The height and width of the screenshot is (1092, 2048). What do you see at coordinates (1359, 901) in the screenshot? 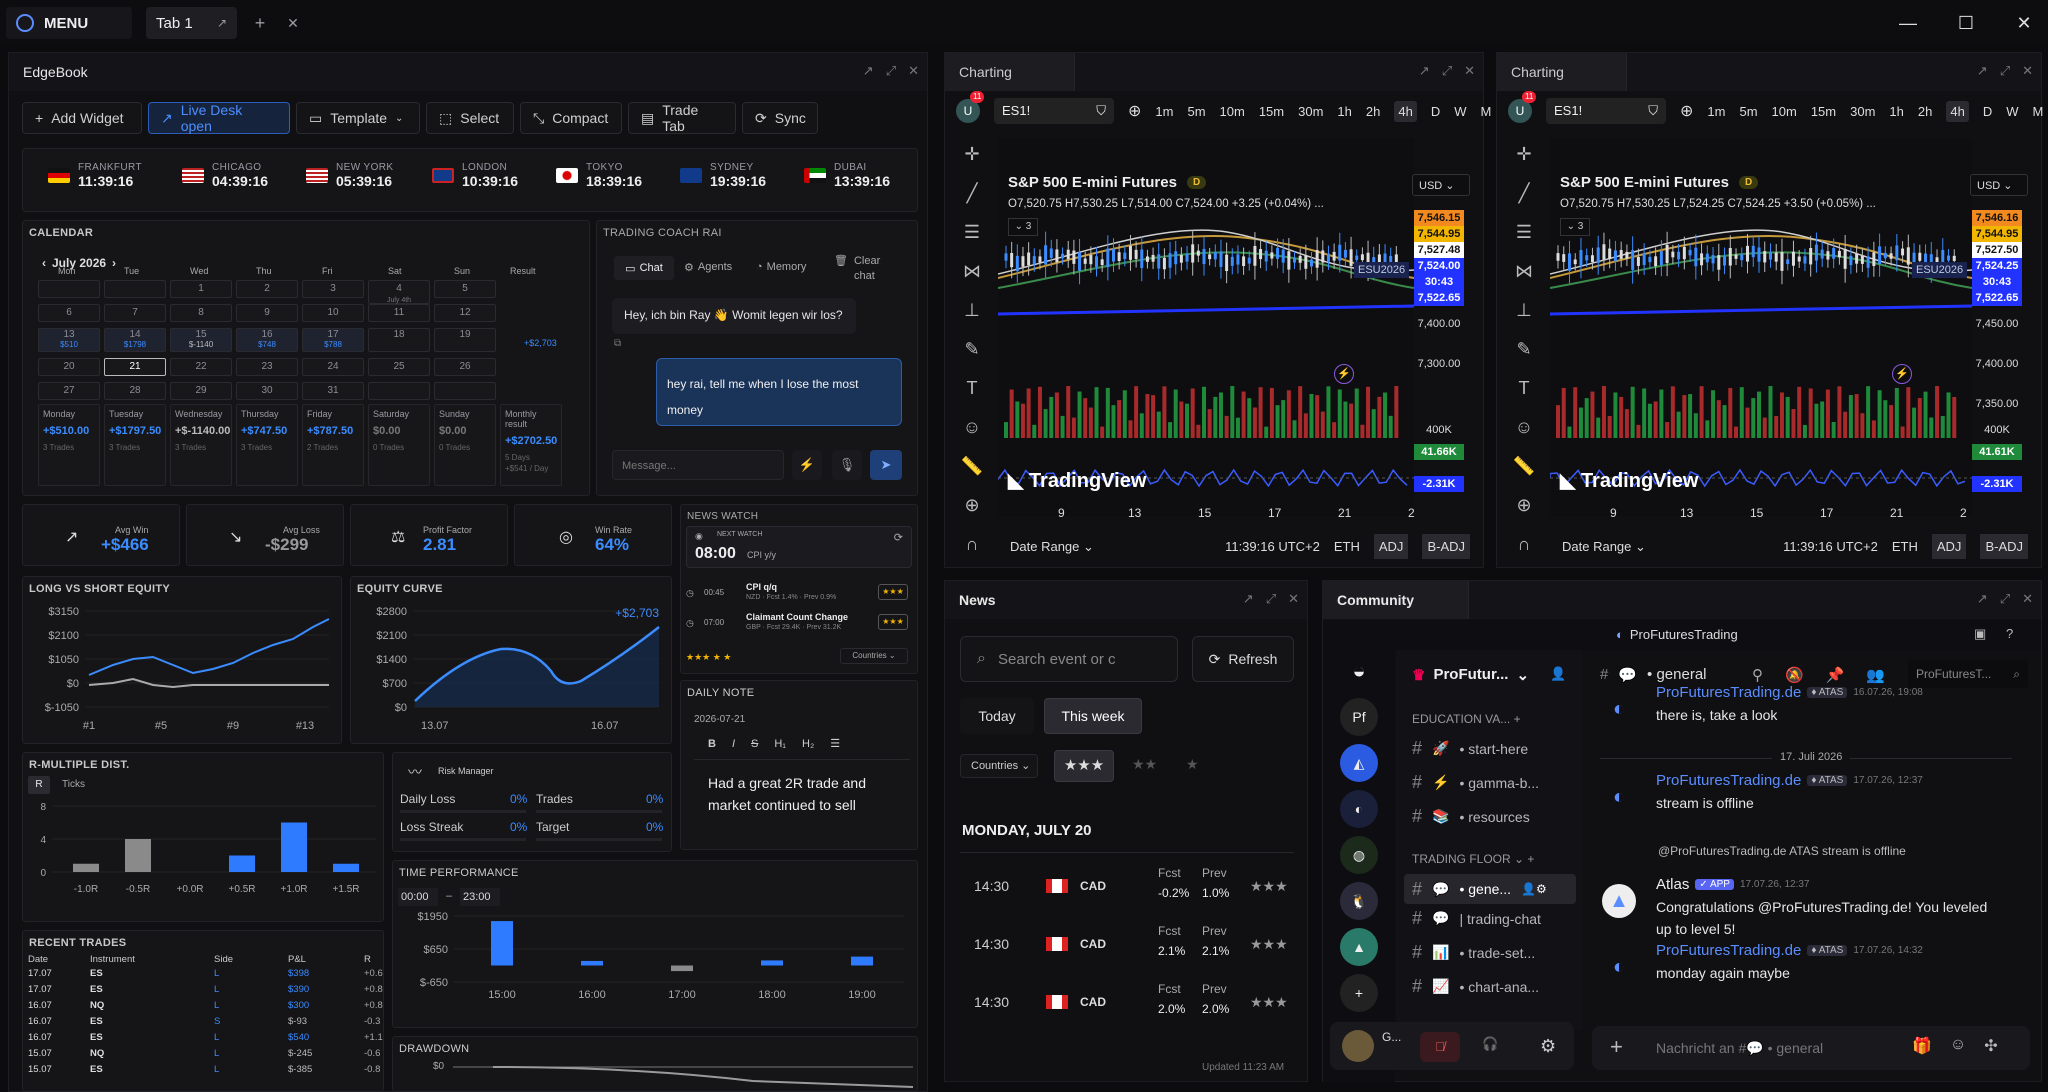
I see `server-penguin-icon: 🐧` at bounding box center [1359, 901].